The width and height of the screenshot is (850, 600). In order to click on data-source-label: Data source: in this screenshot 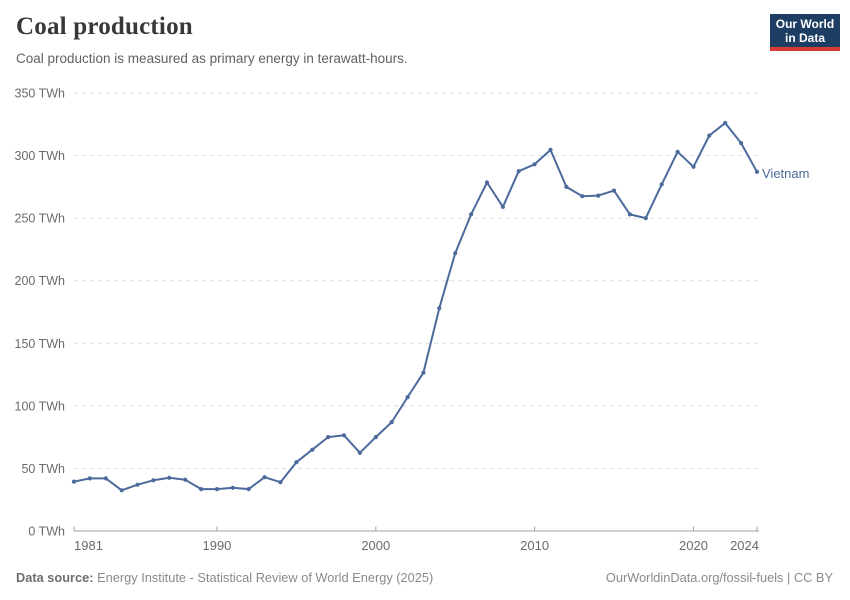, I will do `click(55, 577)`.